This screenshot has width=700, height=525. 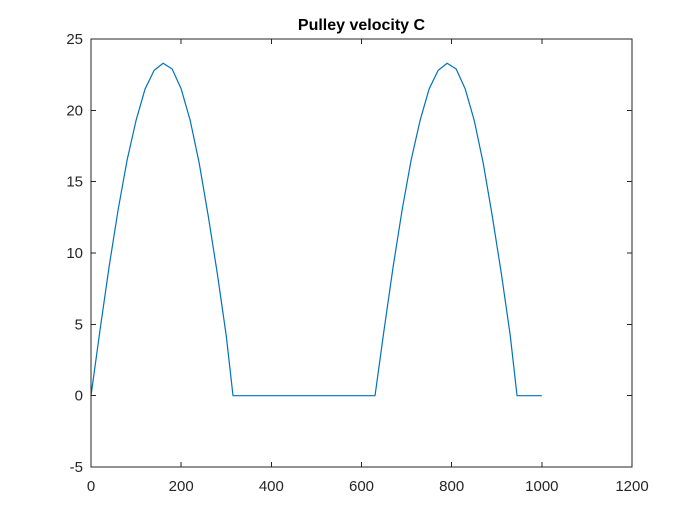 I want to click on y-tick-label: 0, so click(x=79, y=396).